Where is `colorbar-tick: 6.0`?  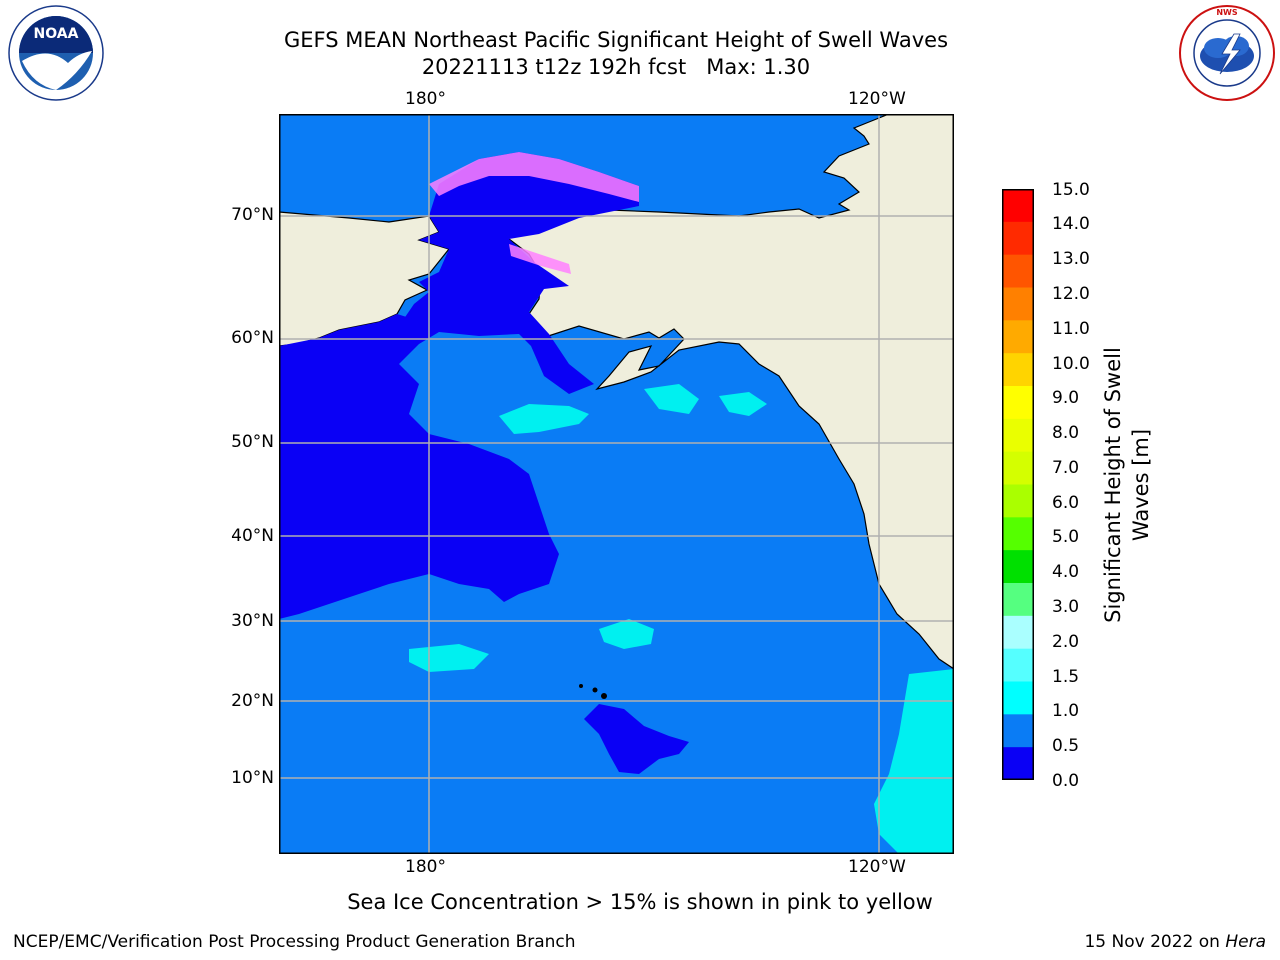 colorbar-tick: 6.0 is located at coordinates (1066, 503).